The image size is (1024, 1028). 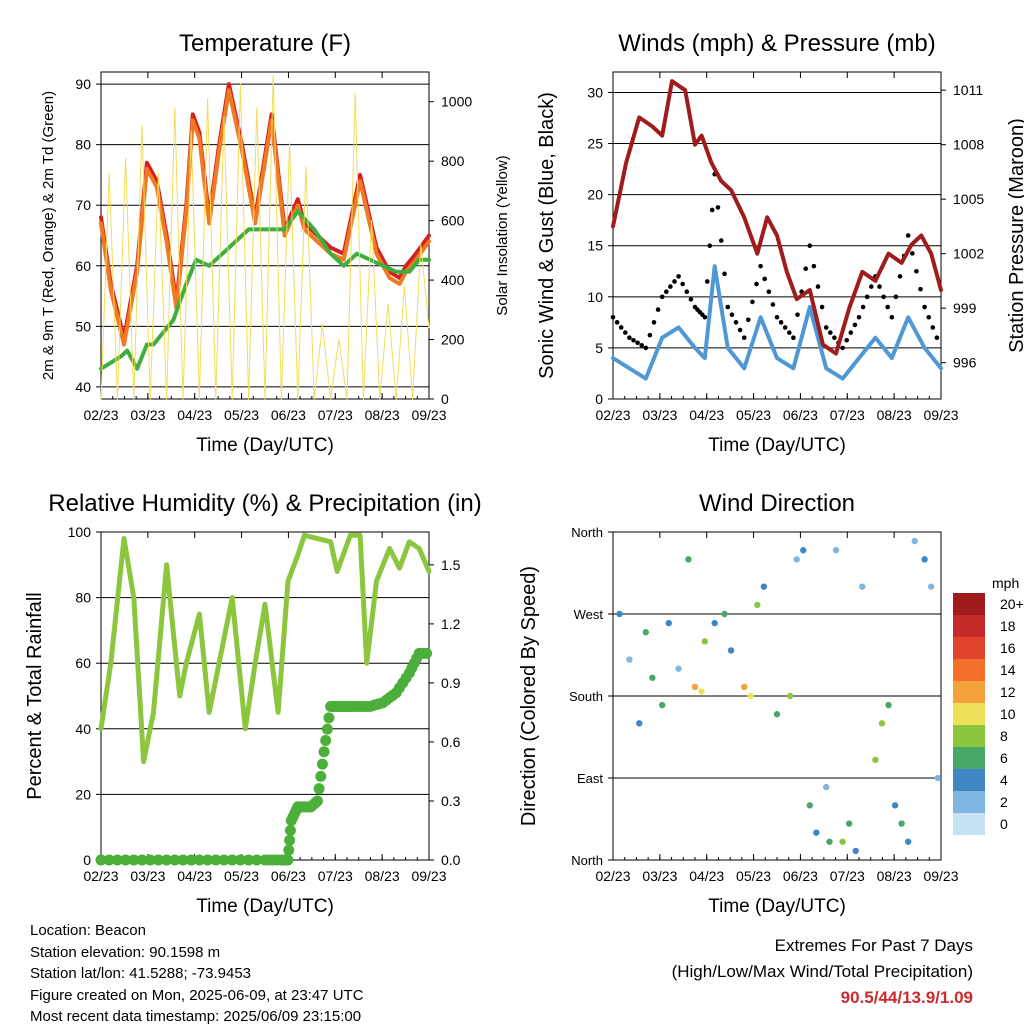 I want to click on y-tick-label: 100, so click(x=80, y=532).